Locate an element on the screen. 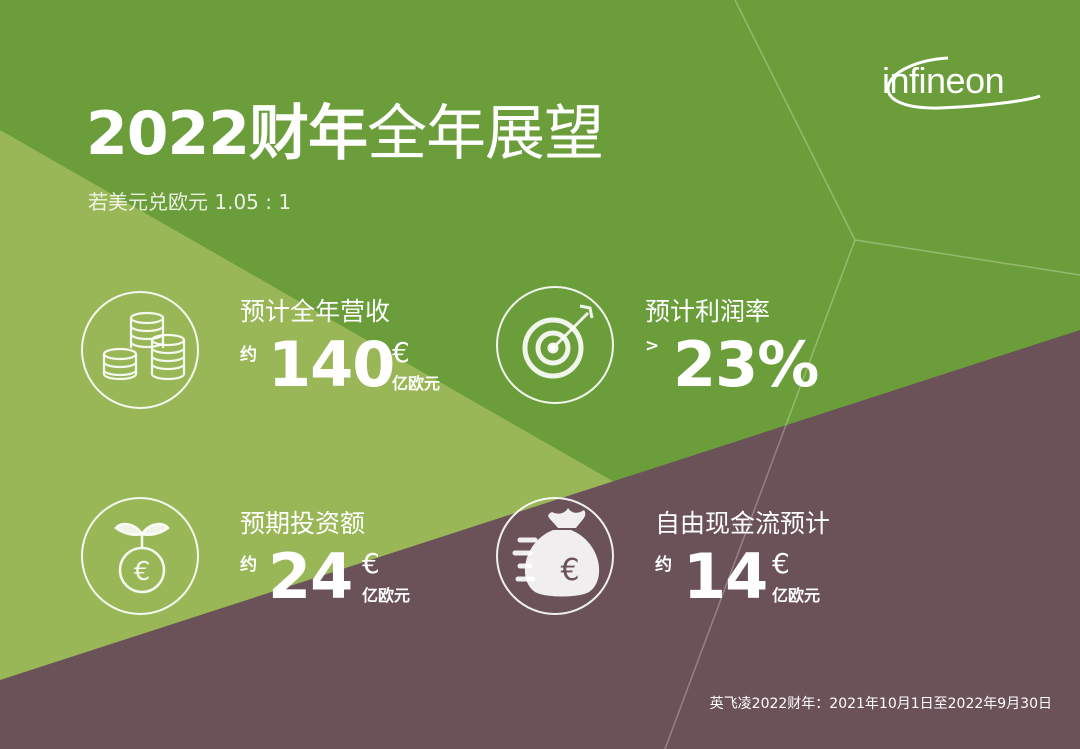 The image size is (1080, 749). bag-icon-ring is located at coordinates (555, 556).